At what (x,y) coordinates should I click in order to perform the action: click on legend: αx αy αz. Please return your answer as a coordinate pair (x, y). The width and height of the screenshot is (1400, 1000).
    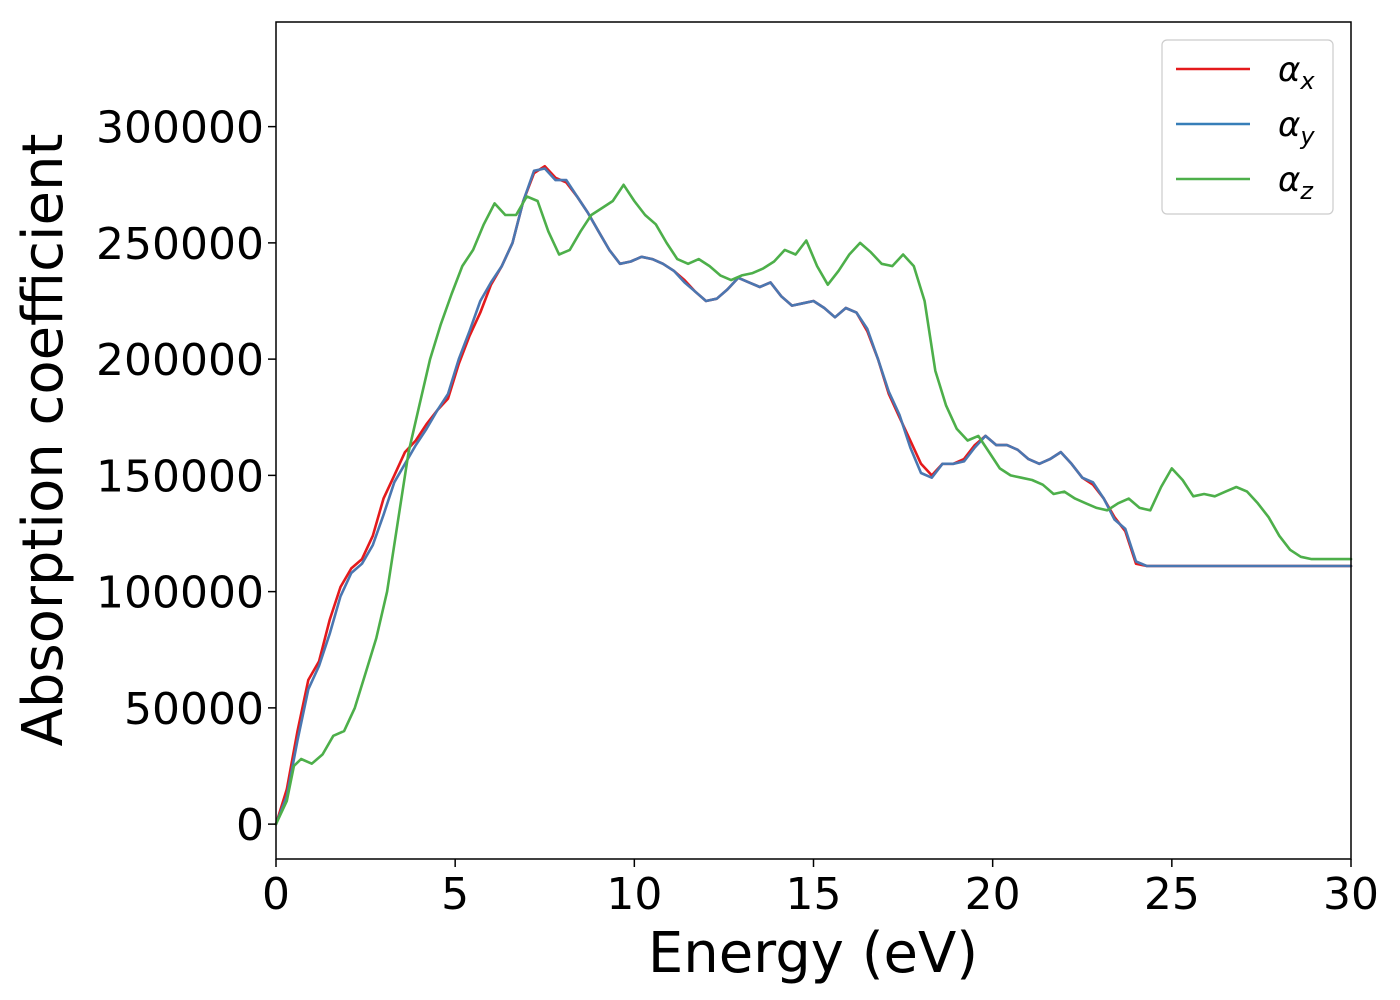
    Looking at the image, I should click on (1247, 127).